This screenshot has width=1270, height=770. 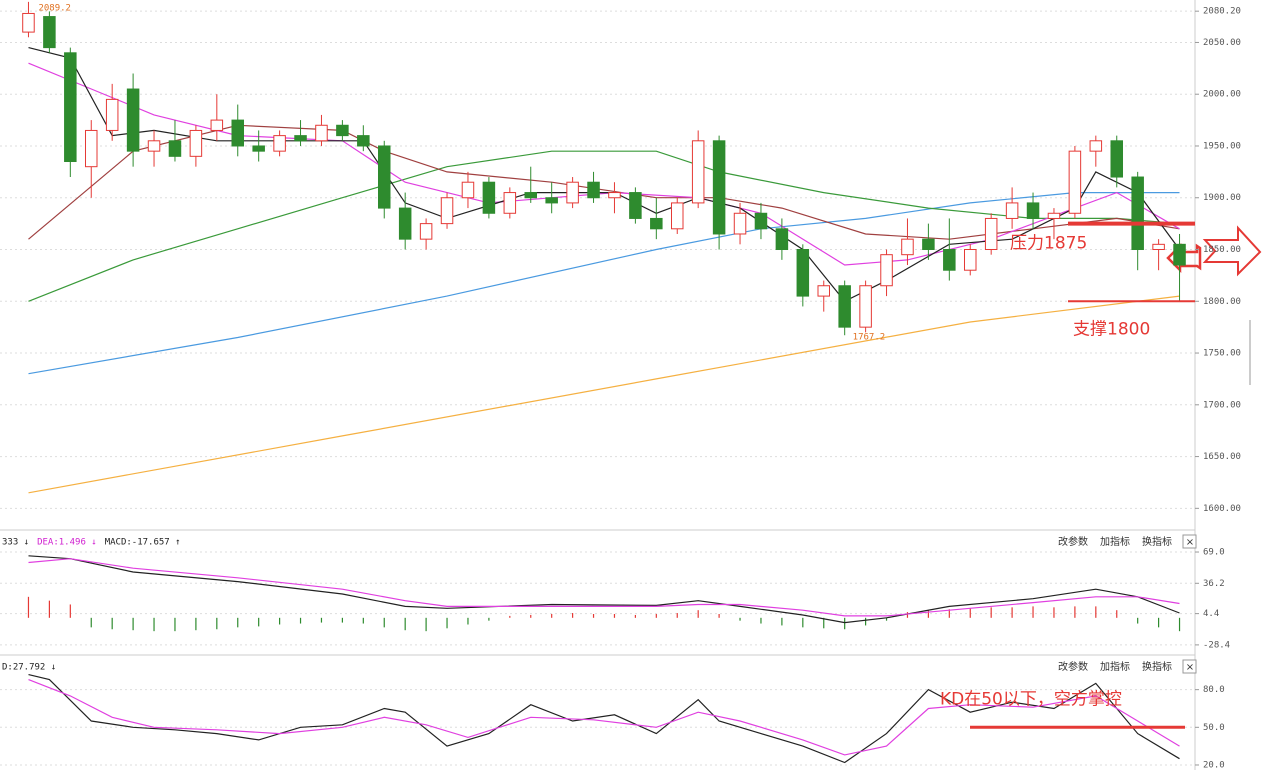 I want to click on y-tick-label: 50.0, so click(x=1214, y=728).